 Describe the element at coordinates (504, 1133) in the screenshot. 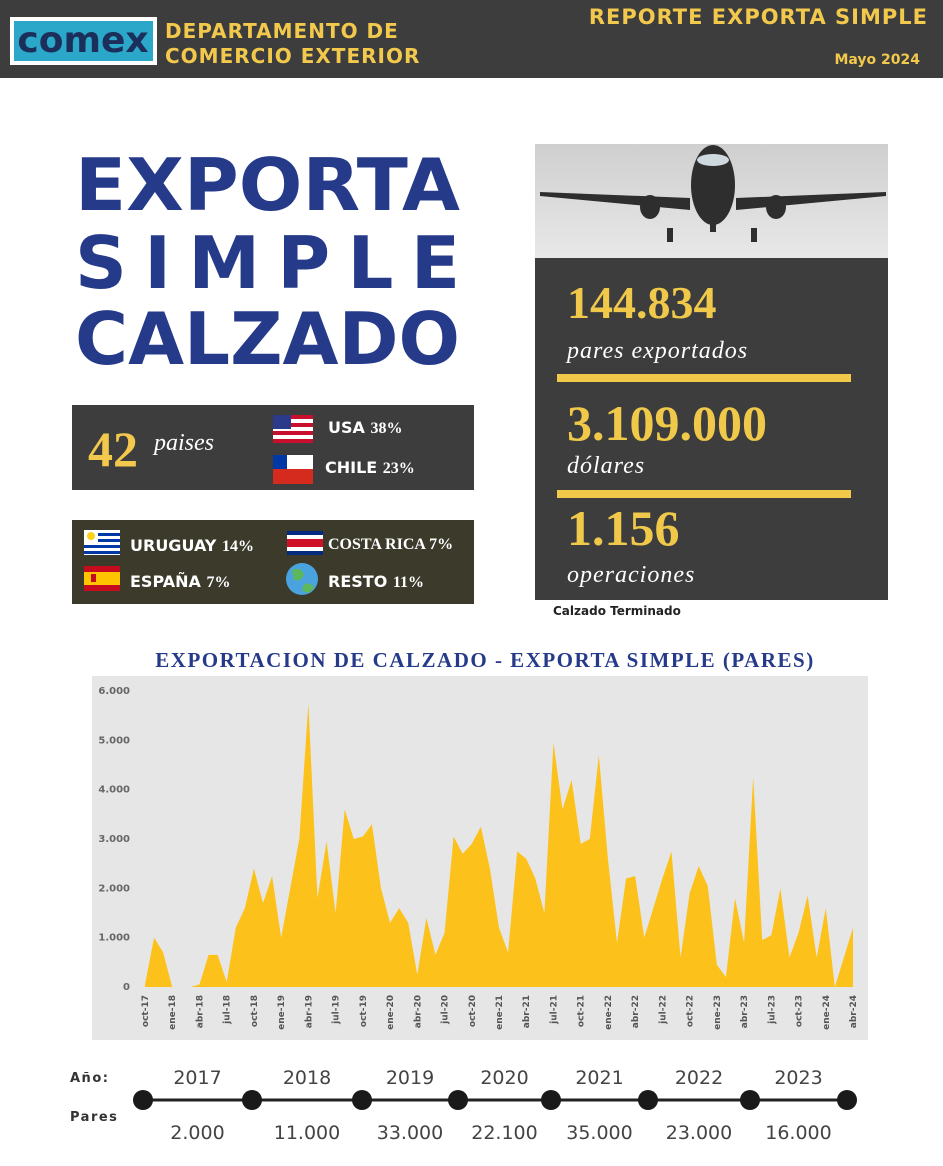

I see `timeline-pares: 22.100` at that location.